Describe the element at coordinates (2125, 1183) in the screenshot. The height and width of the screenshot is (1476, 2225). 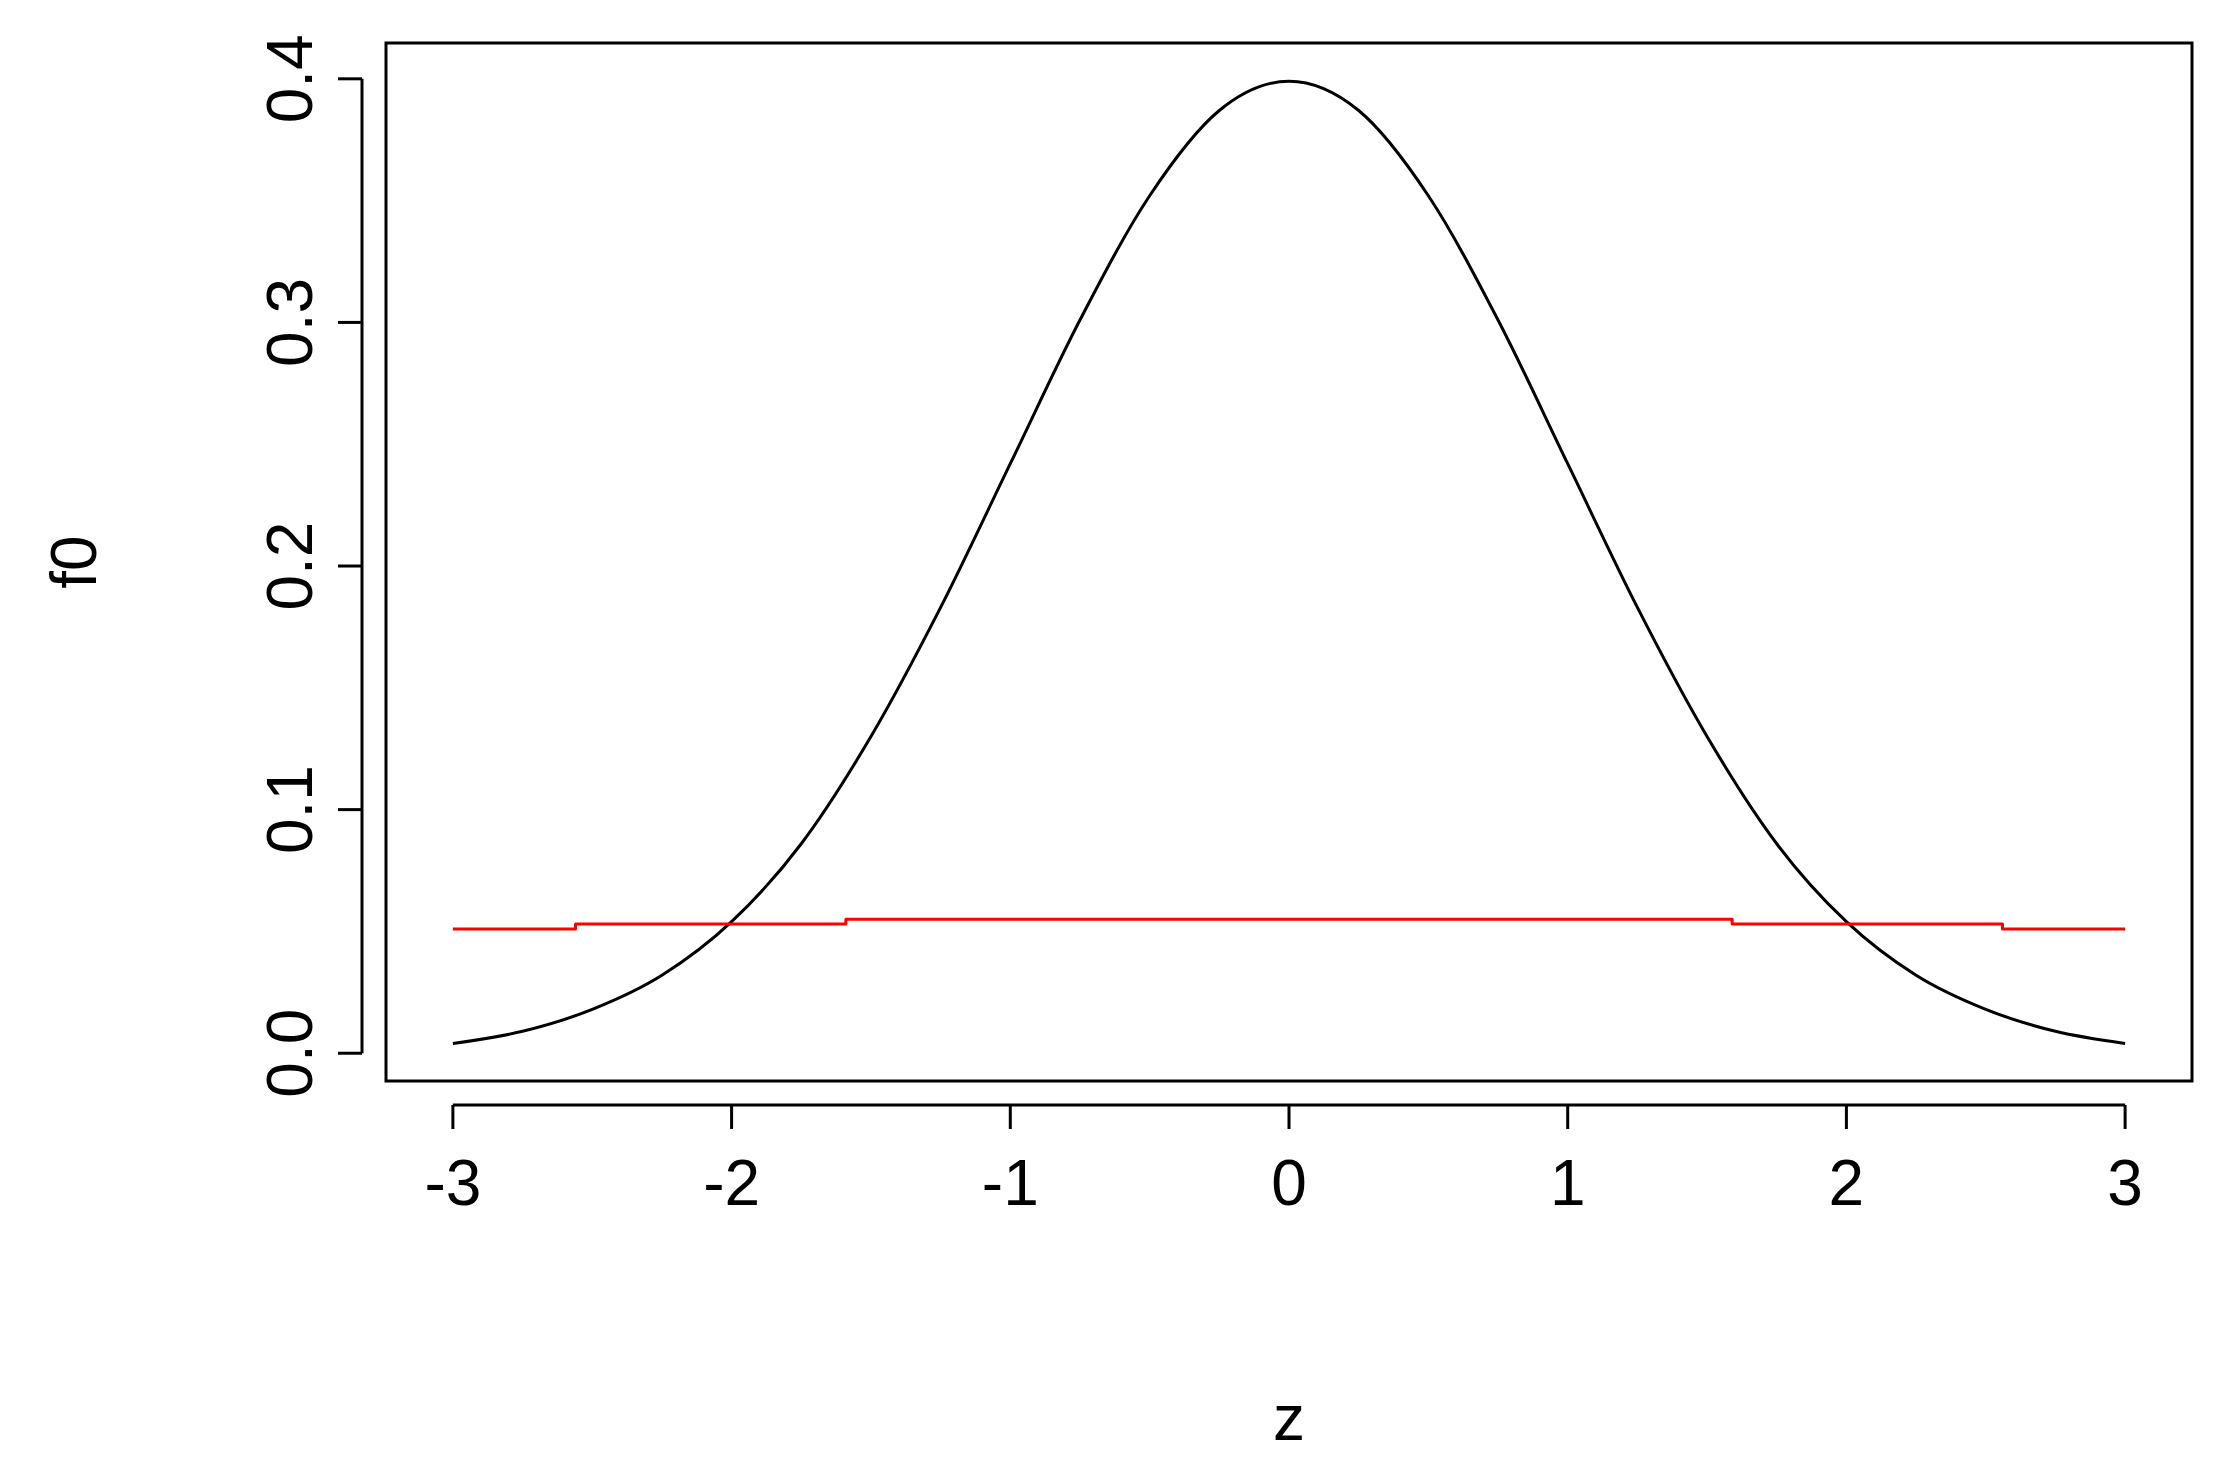
I see `x-tick-label: 3` at that location.